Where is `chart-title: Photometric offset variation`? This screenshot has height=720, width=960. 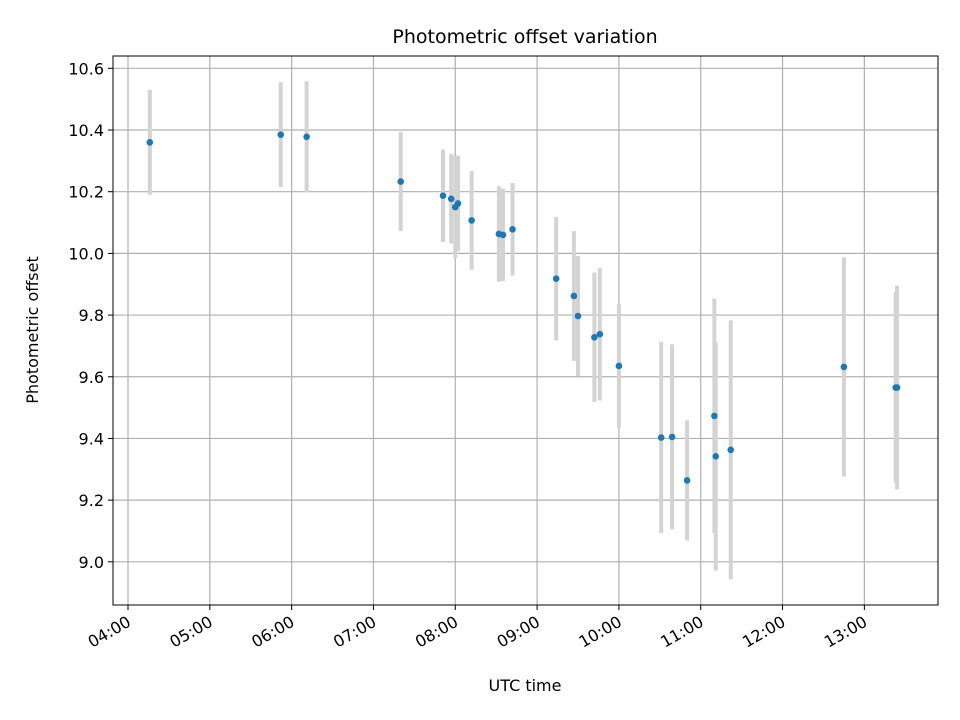 chart-title: Photometric offset variation is located at coordinates (524, 37).